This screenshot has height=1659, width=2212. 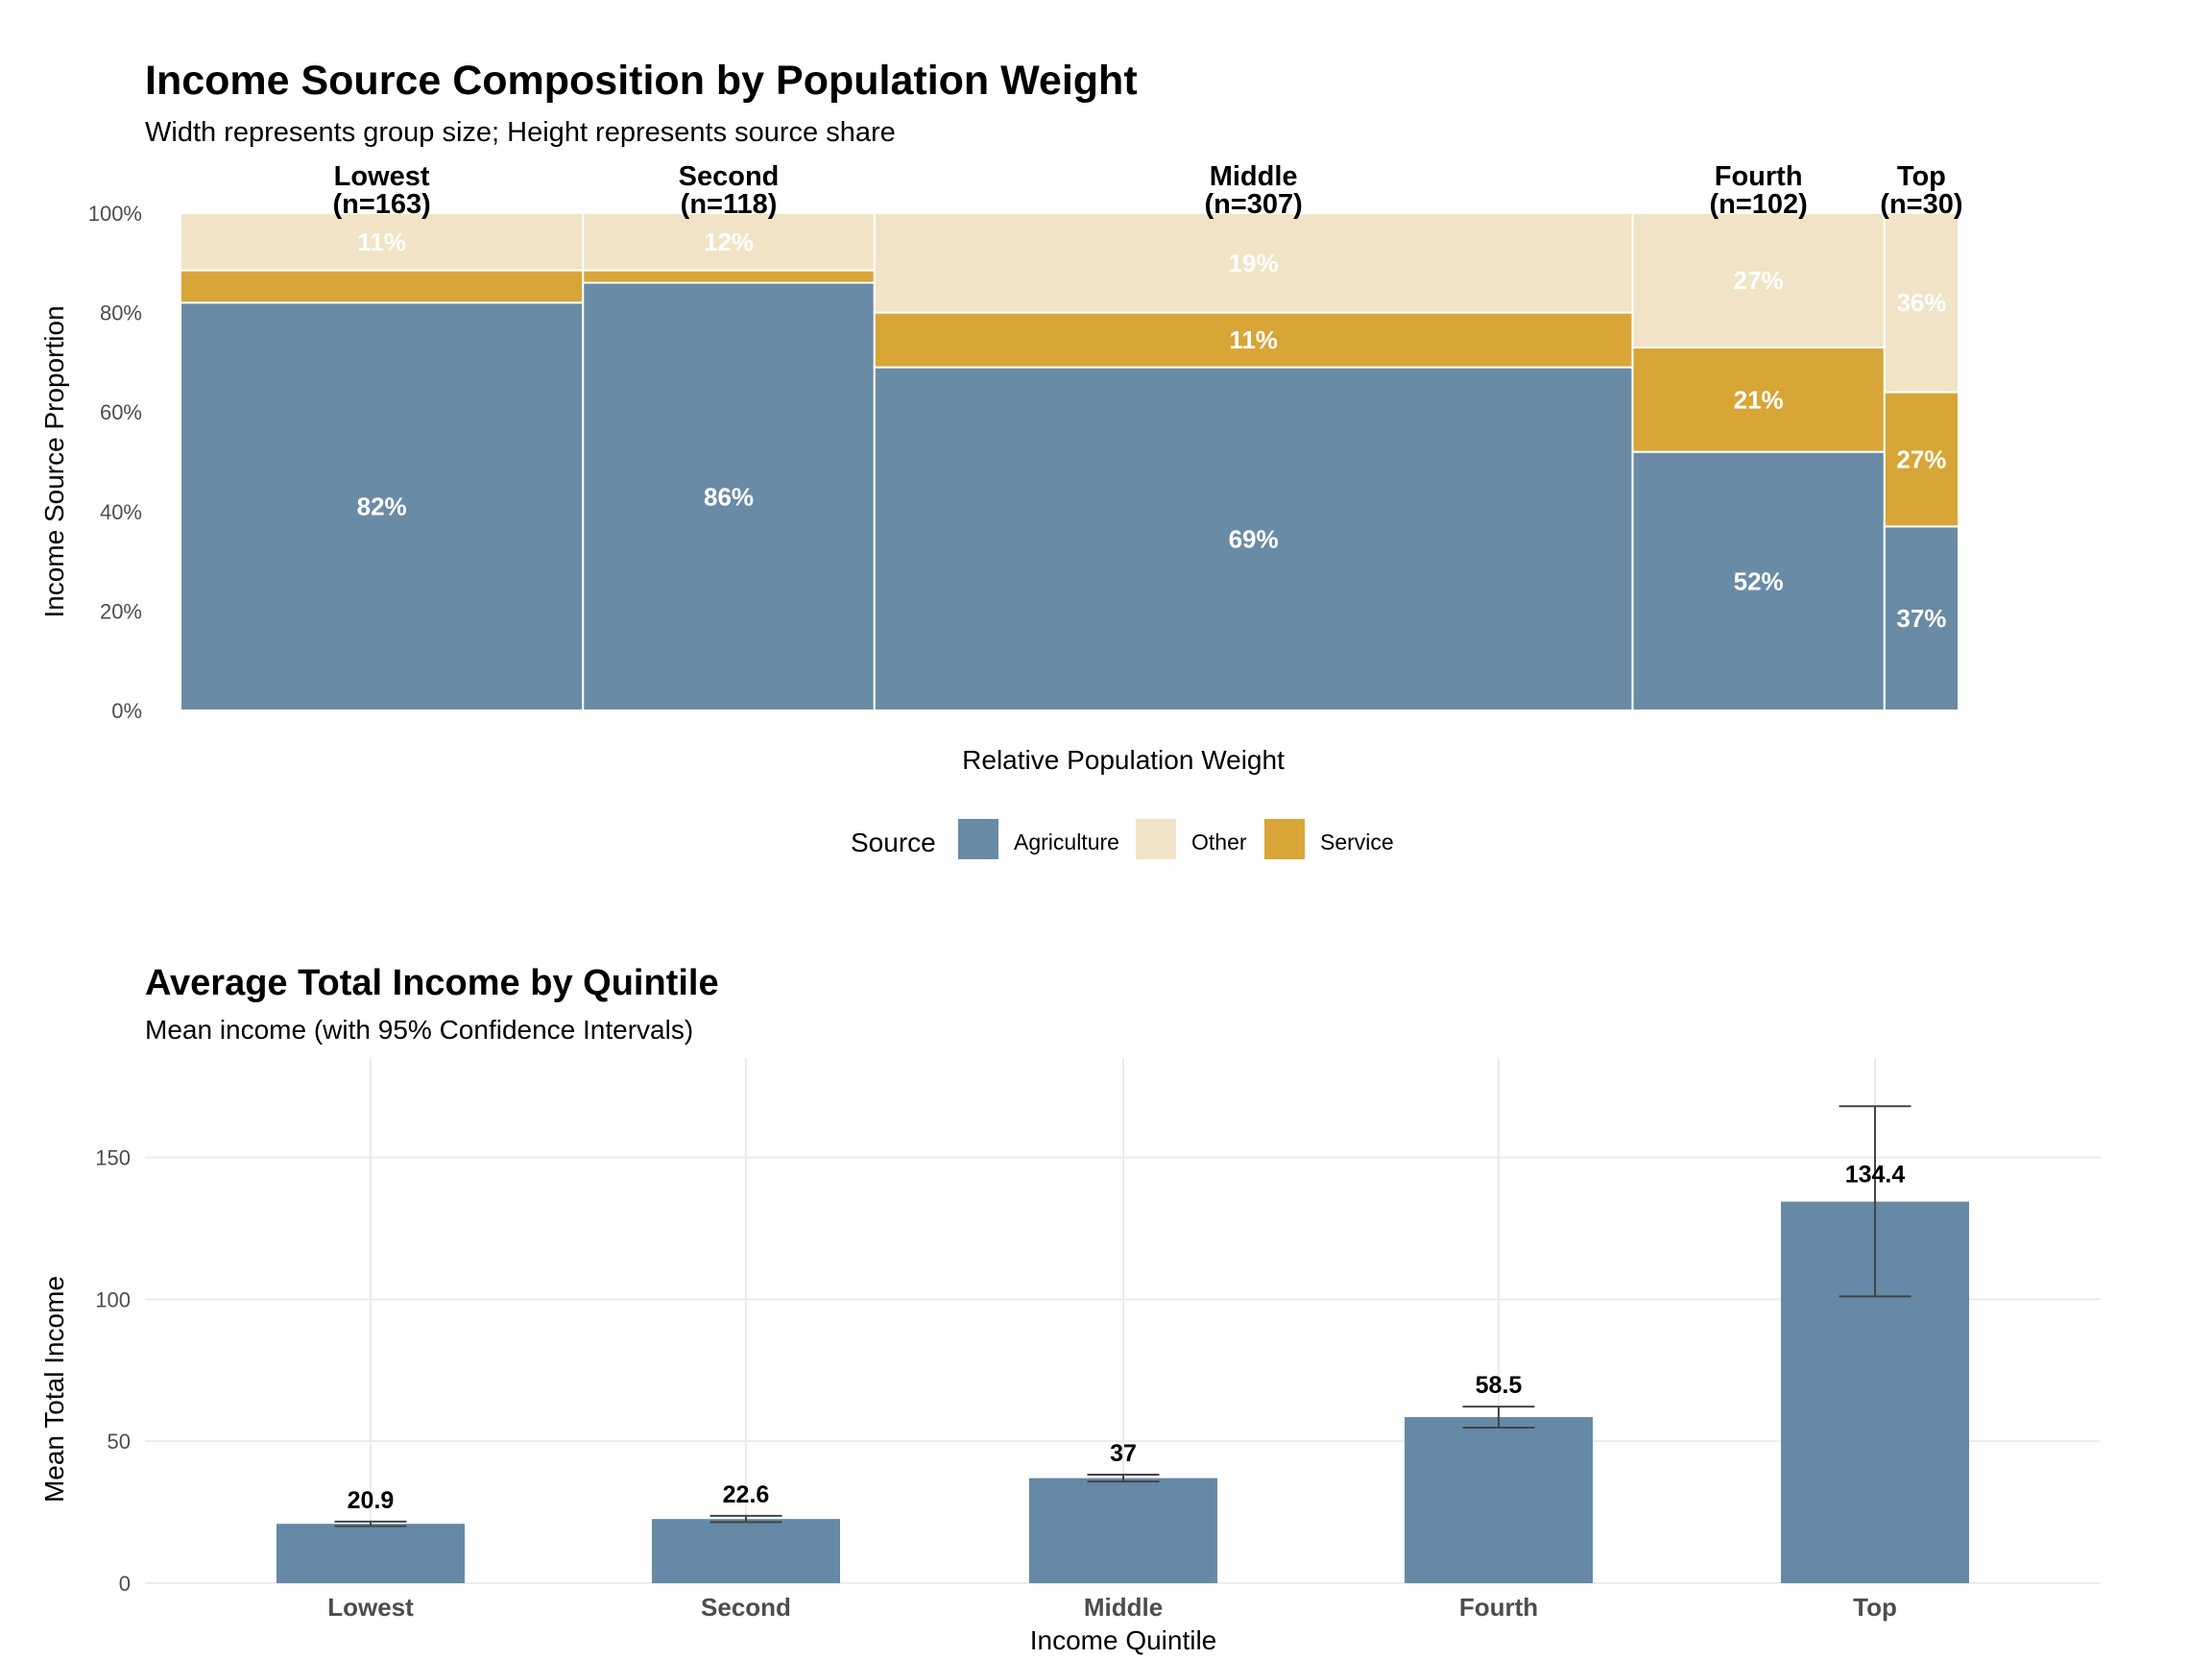 I want to click on bar-value-label: 134.4, so click(x=1876, y=1175).